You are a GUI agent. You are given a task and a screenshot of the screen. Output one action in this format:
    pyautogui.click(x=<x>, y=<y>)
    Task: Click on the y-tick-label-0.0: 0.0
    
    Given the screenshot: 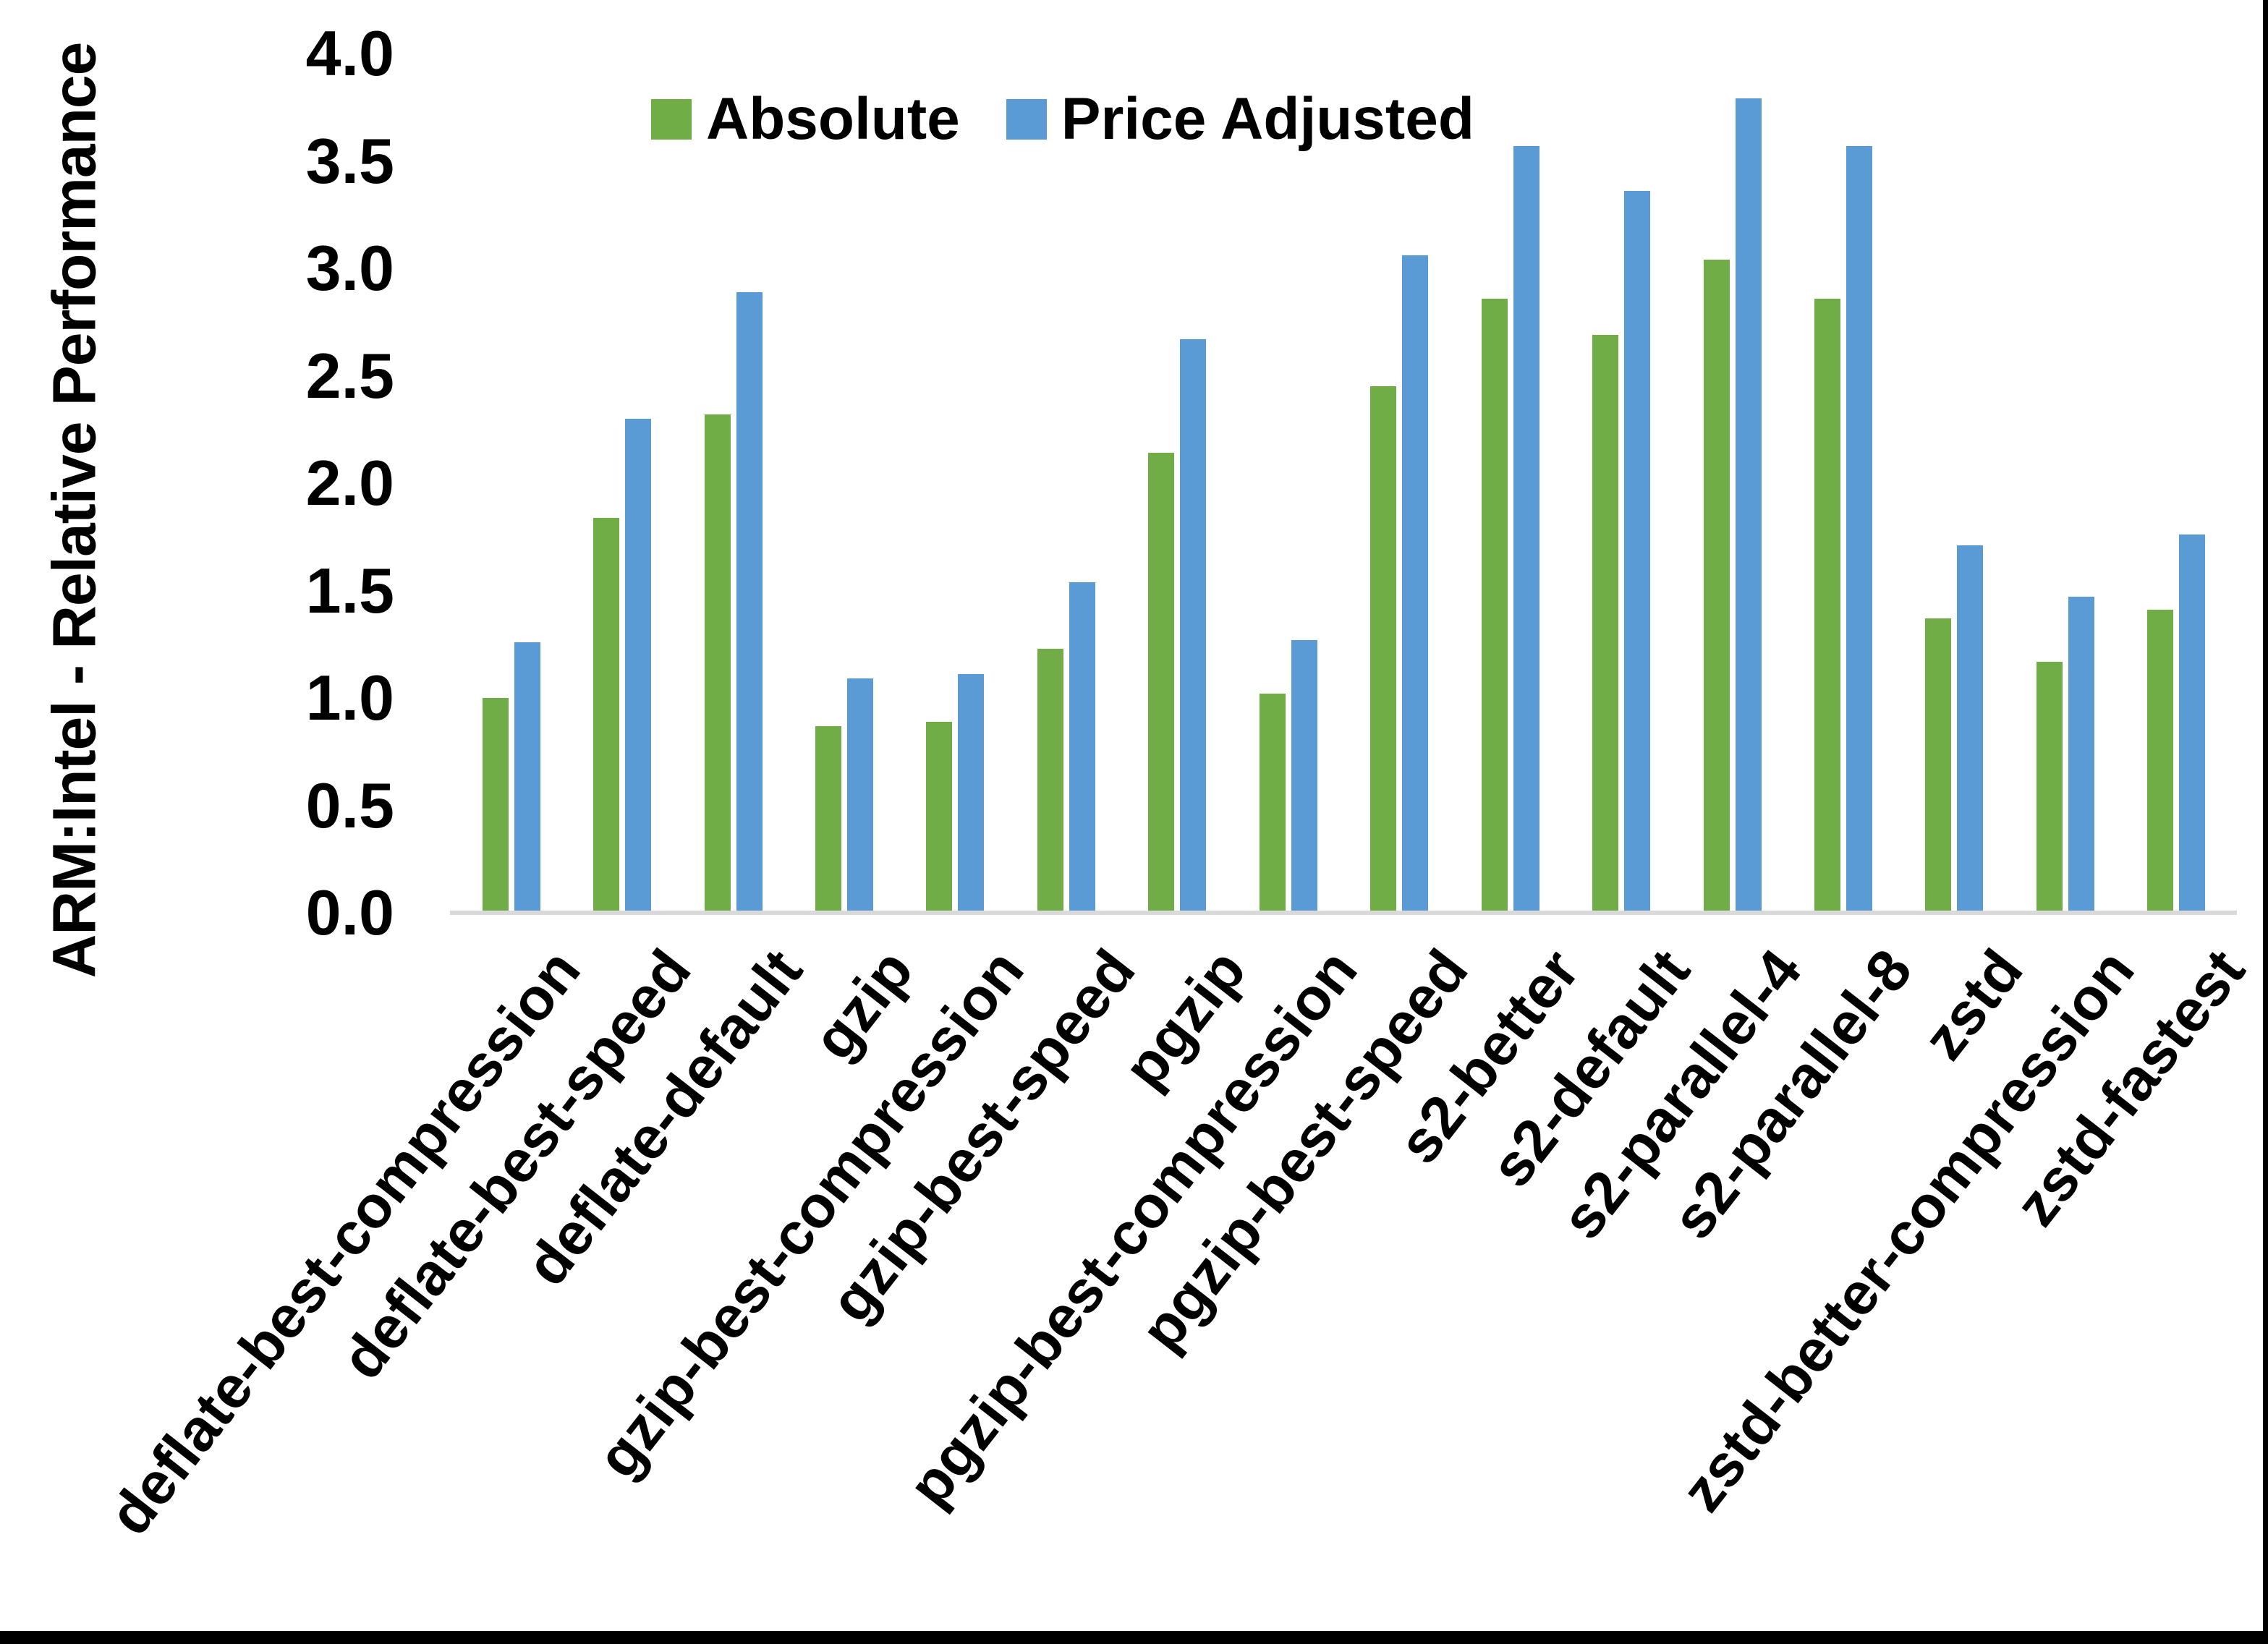 What is the action you would take?
    pyautogui.click(x=349, y=912)
    